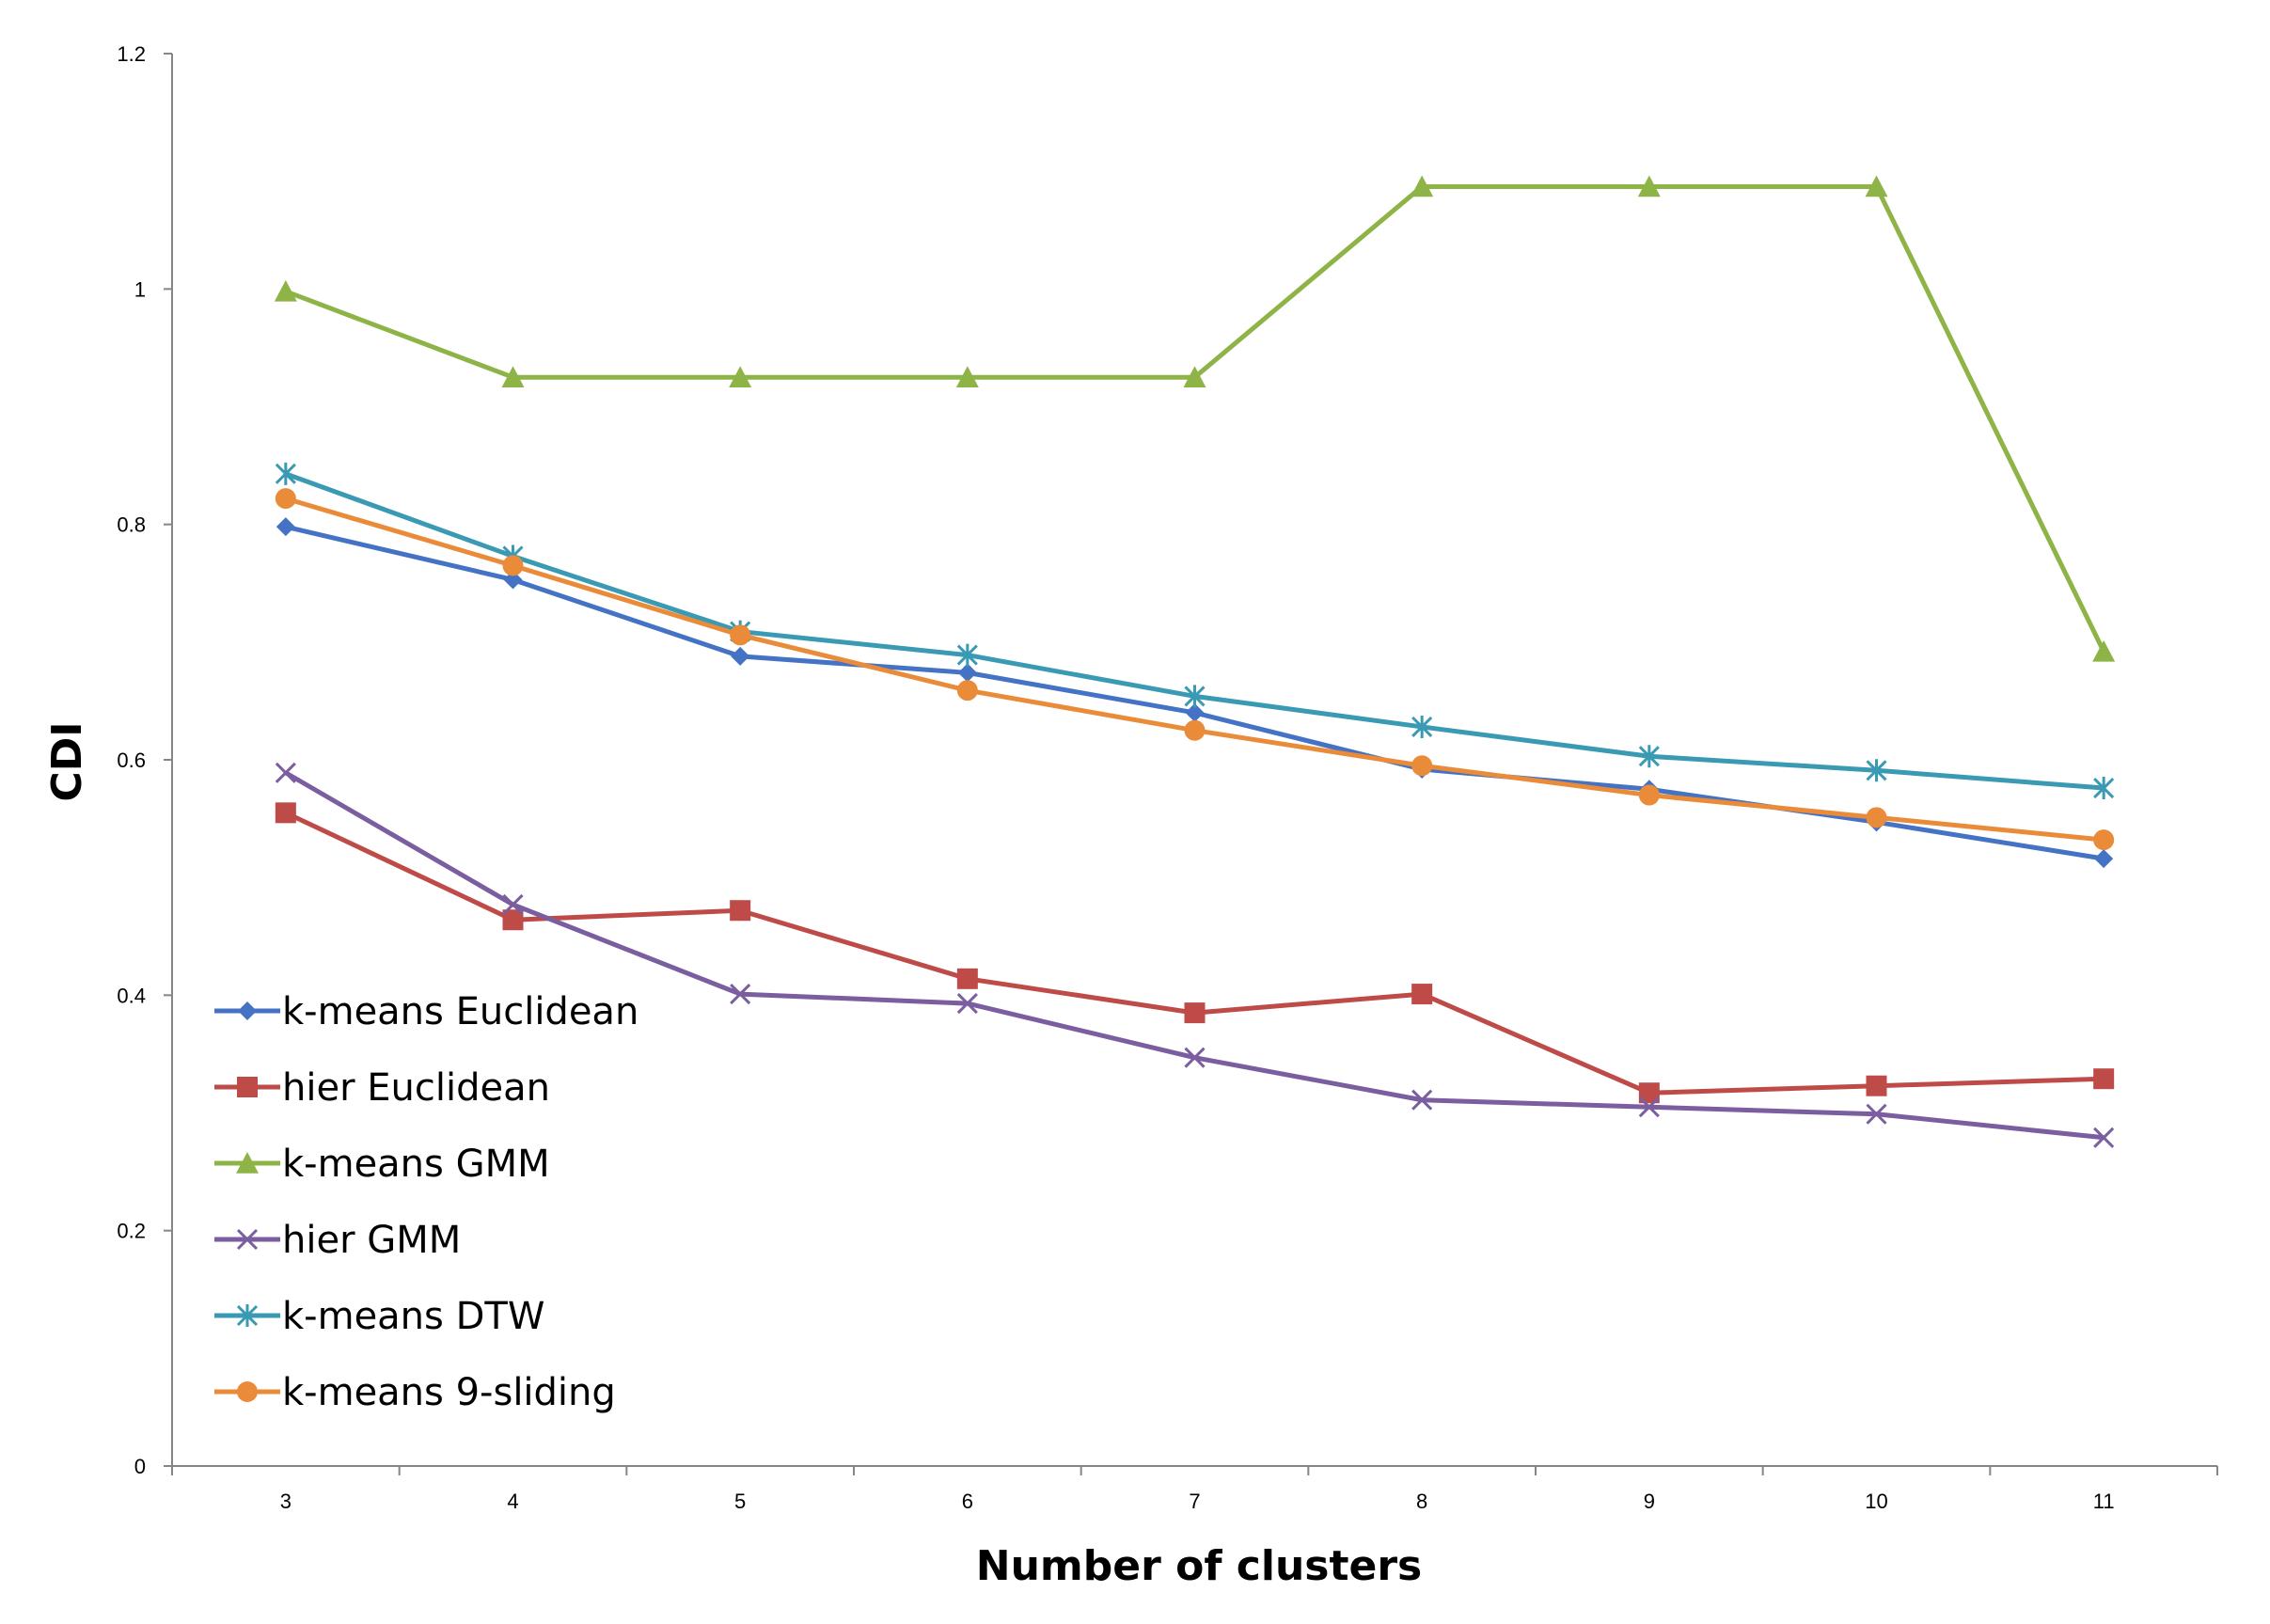 Image resolution: width=2270 pixels, height=1624 pixels. What do you see at coordinates (416, 1088) in the screenshot?
I see `legend-label: hier Euclidean` at bounding box center [416, 1088].